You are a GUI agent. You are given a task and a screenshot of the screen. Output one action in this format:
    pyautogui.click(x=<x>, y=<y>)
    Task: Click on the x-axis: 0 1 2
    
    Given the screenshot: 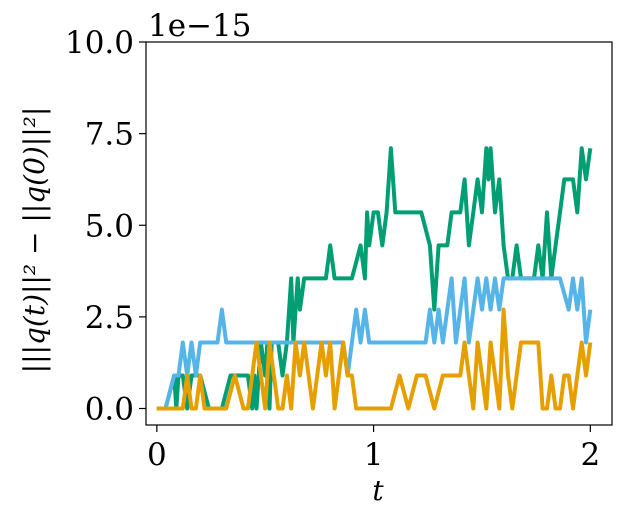 What is the action you would take?
    pyautogui.click(x=373, y=449)
    